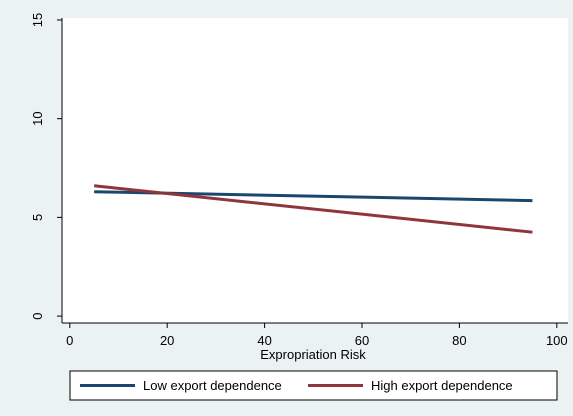 The width and height of the screenshot is (573, 416). Describe the element at coordinates (442, 385) in the screenshot. I see `legend-label: High export dependence` at that location.